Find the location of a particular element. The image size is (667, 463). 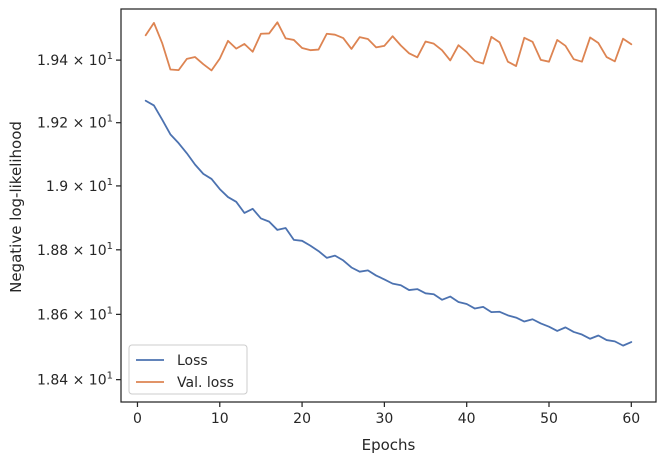

y-tick-label: 1.94 × 10¹ is located at coordinates (75, 60).